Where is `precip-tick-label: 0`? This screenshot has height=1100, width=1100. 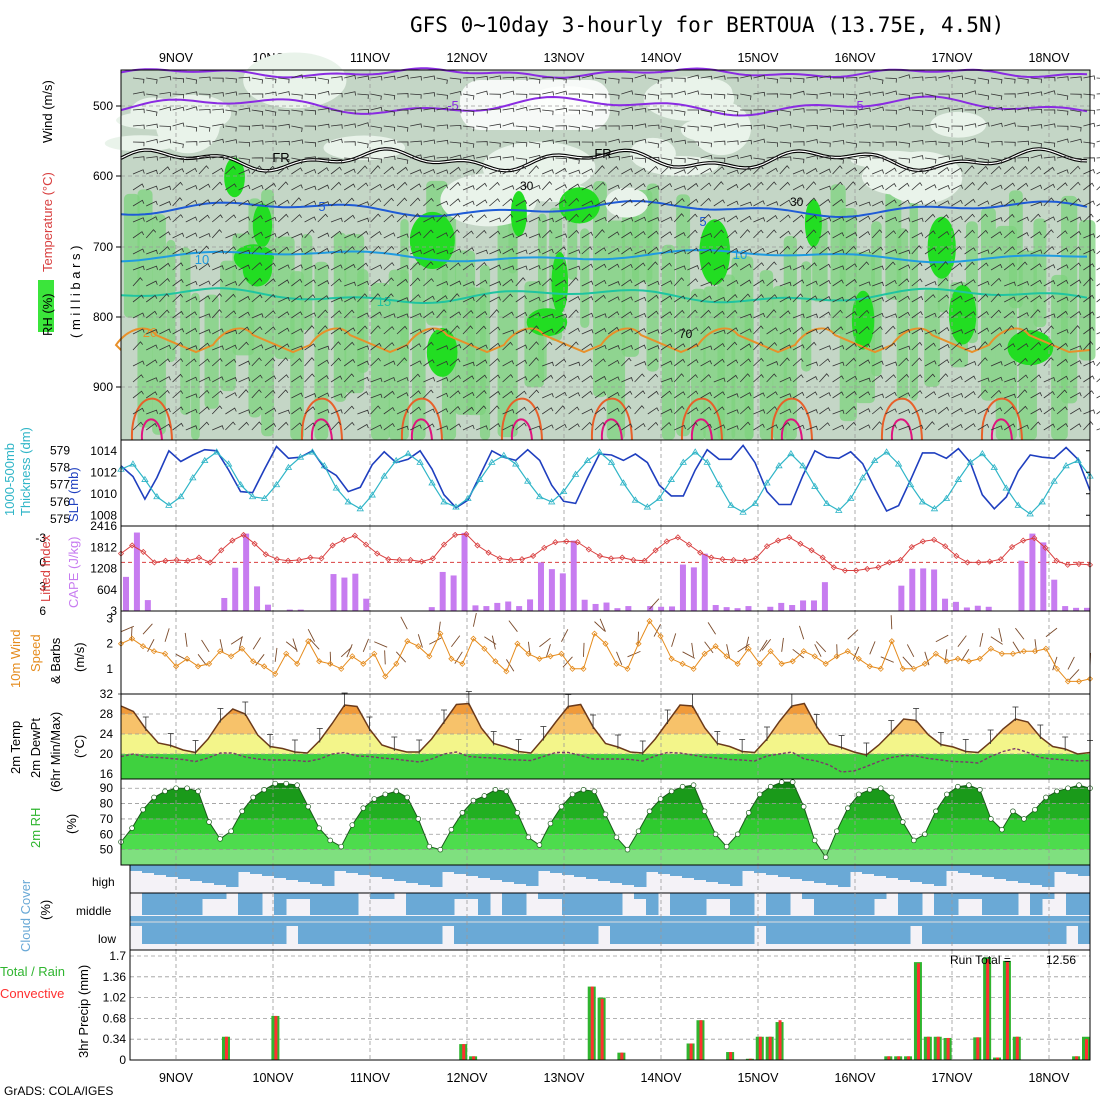 precip-tick-label: 0 is located at coordinates (122, 1060).